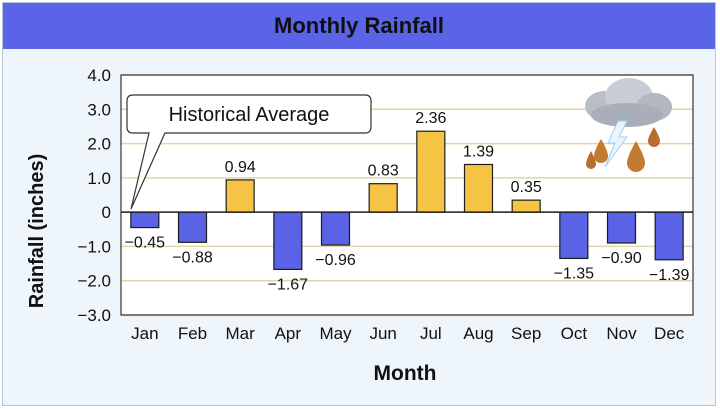 This screenshot has height=410, width=720. What do you see at coordinates (478, 188) in the screenshot?
I see `bar-aug` at bounding box center [478, 188].